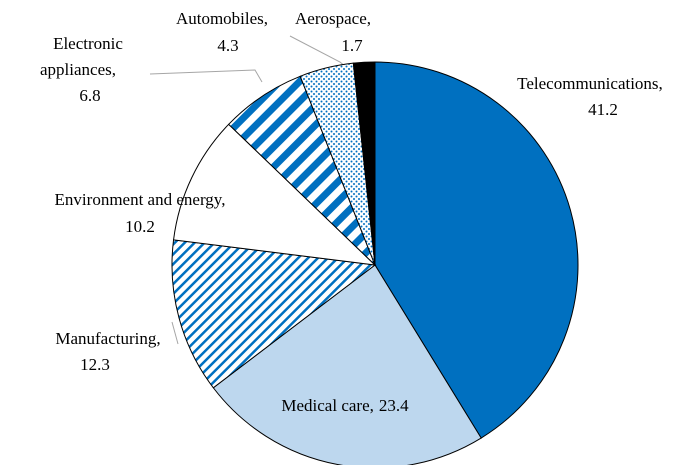  I want to click on category-label: Telecommunications,, so click(590, 83).